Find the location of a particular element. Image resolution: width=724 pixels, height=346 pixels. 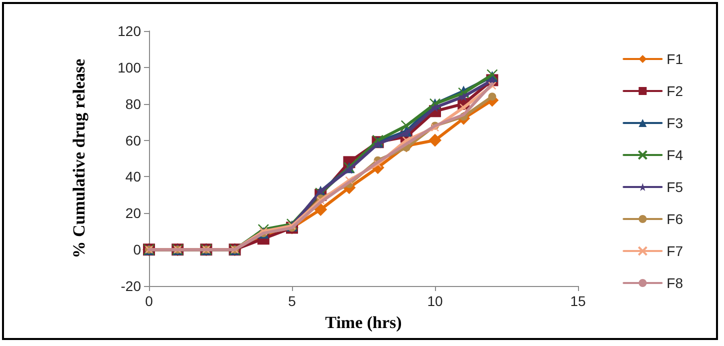

y-tick-label: 80 is located at coordinates (133, 104).